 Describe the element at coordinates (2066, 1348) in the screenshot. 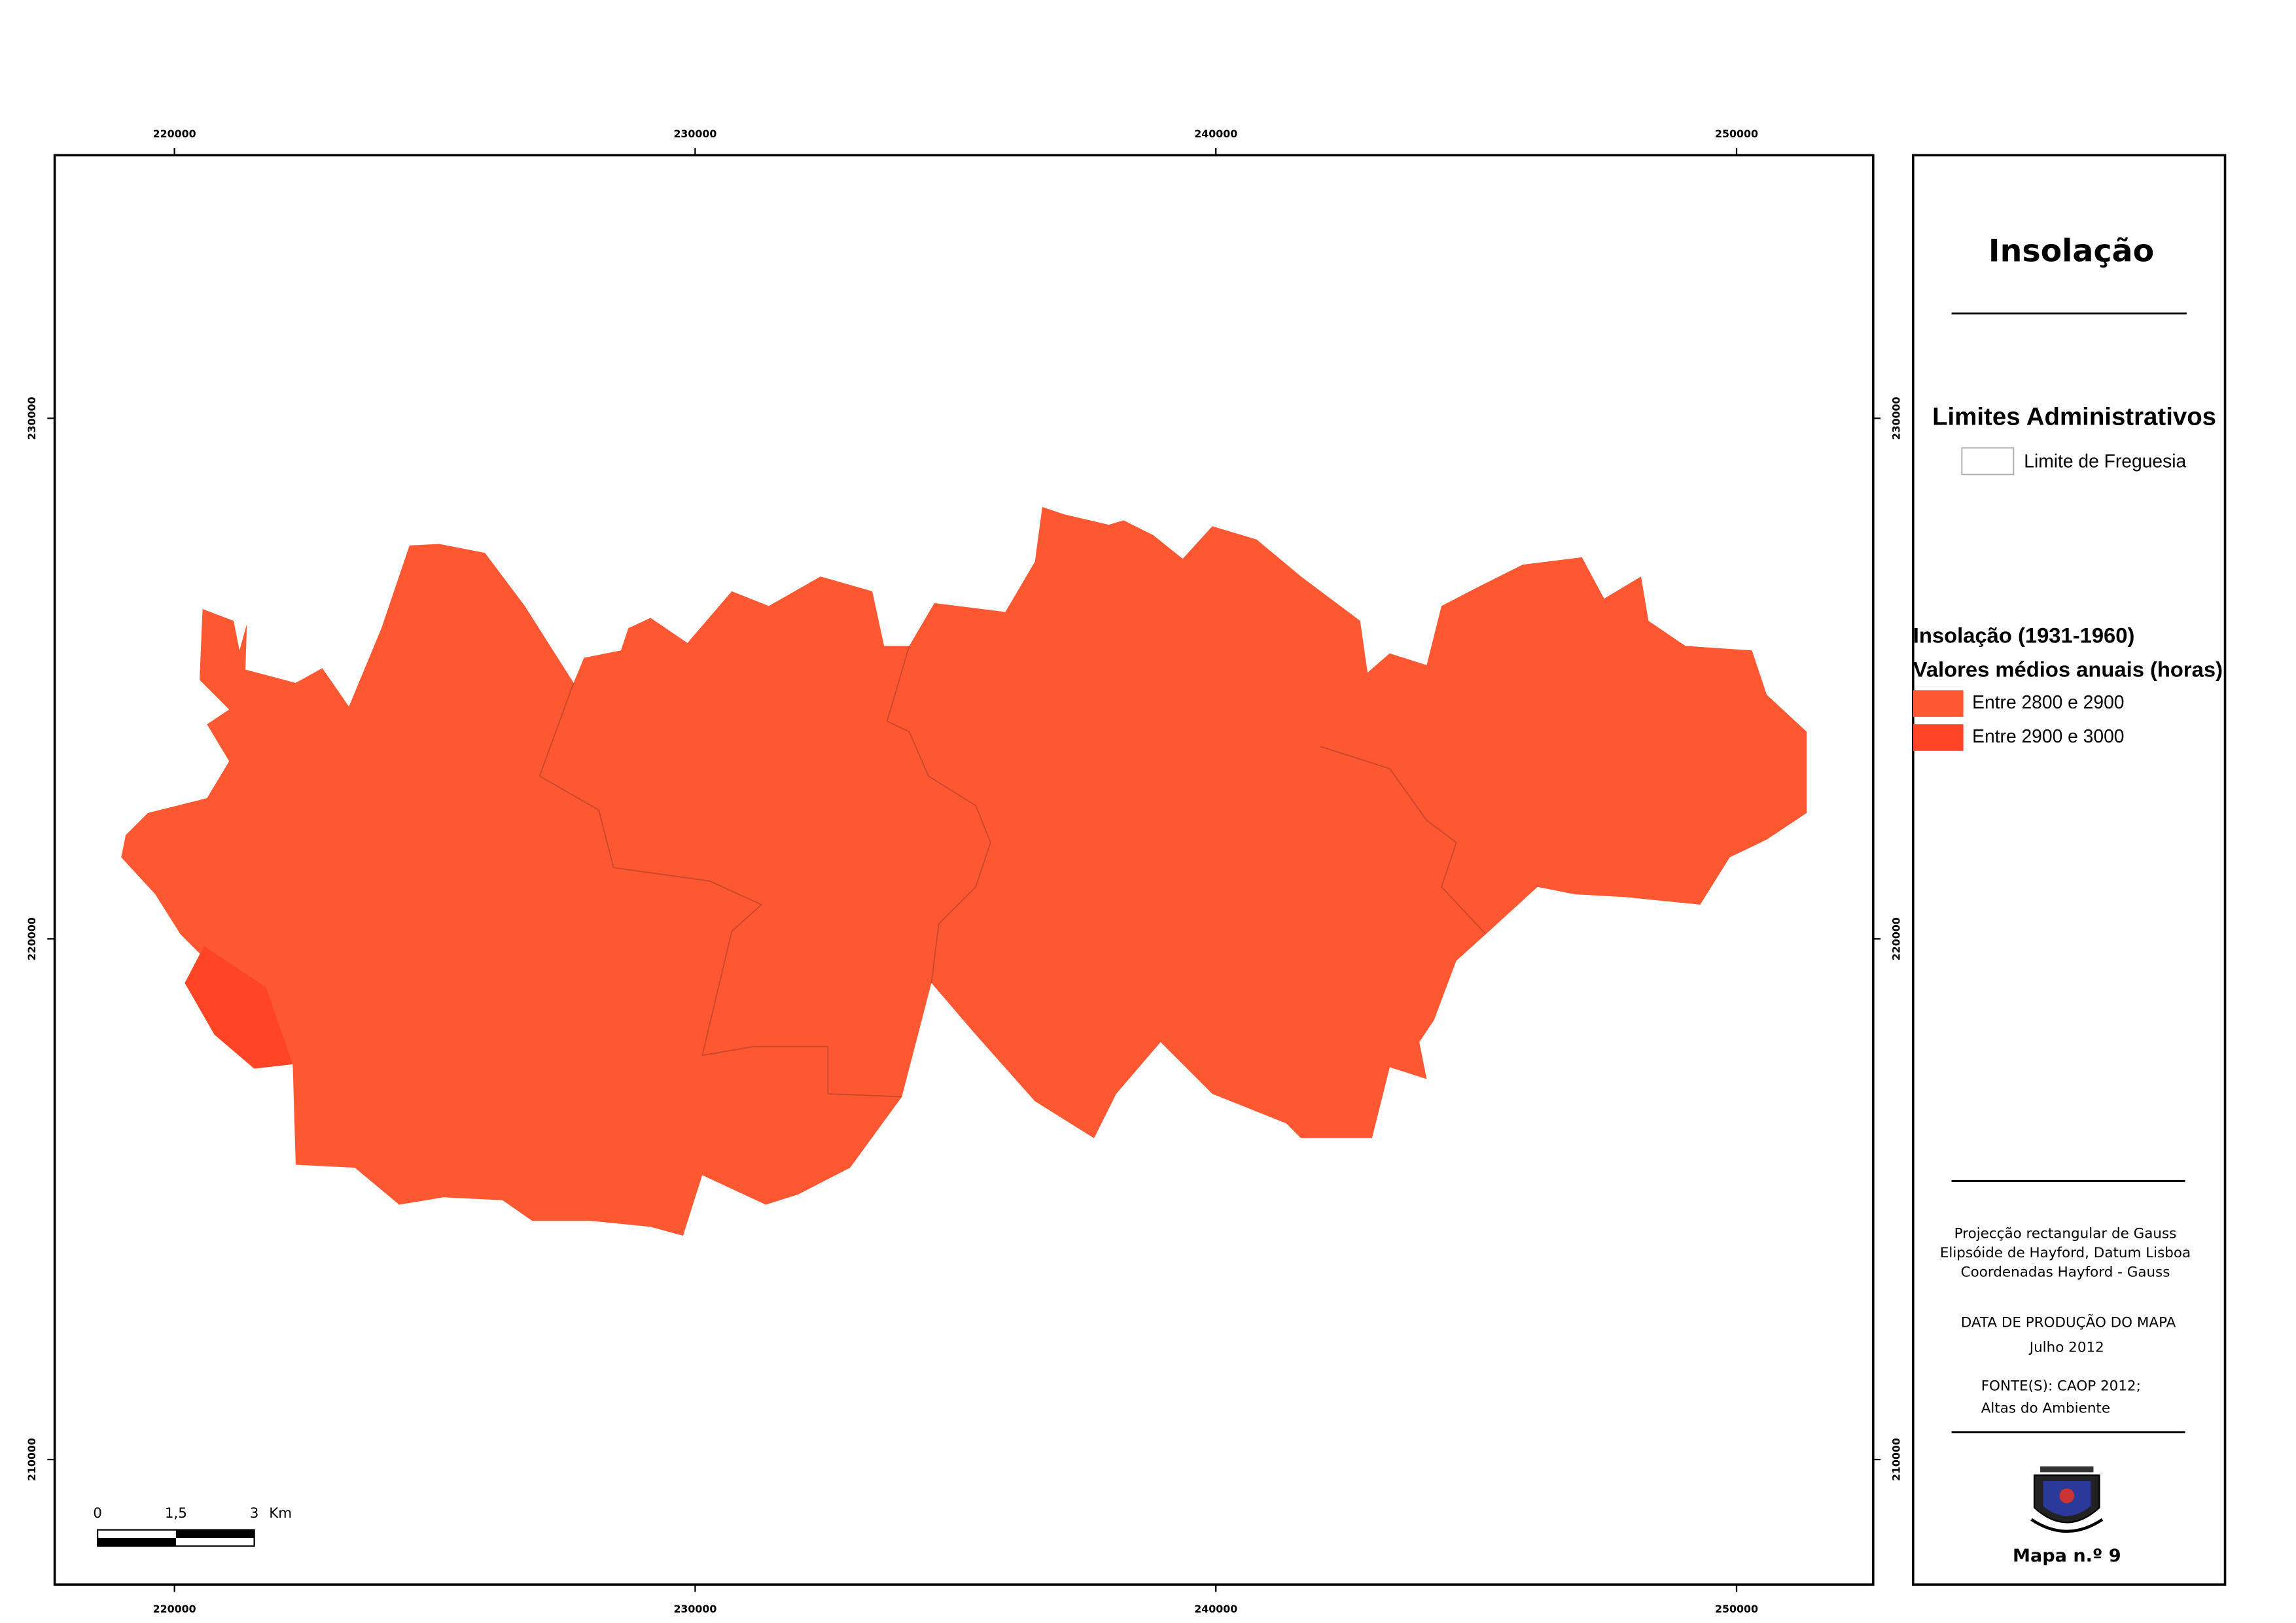

I see `note: Julho 2012` at that location.